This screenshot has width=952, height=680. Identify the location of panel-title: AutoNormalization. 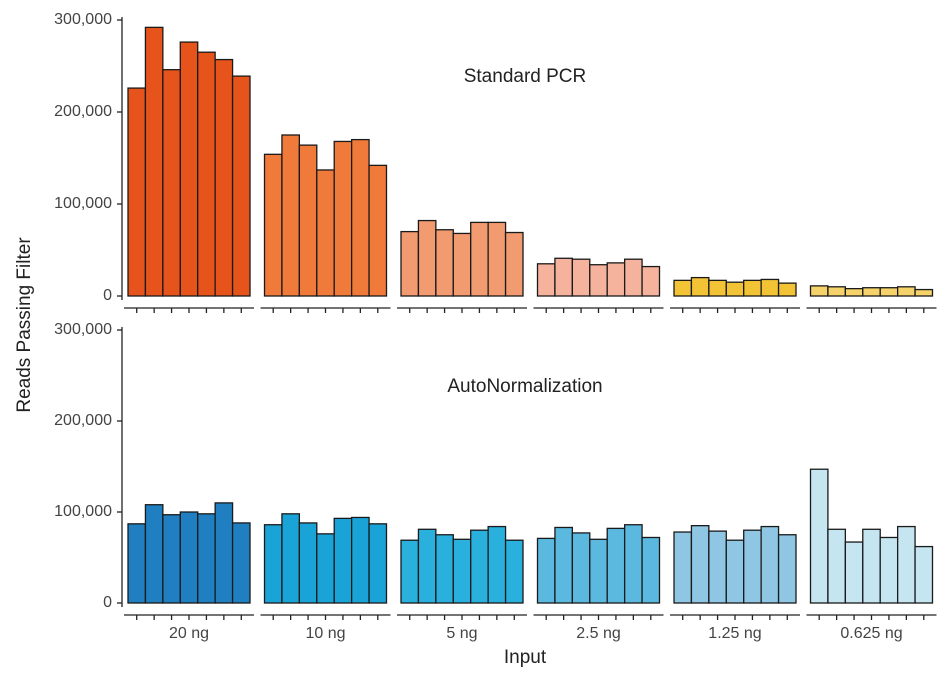
(524, 386).